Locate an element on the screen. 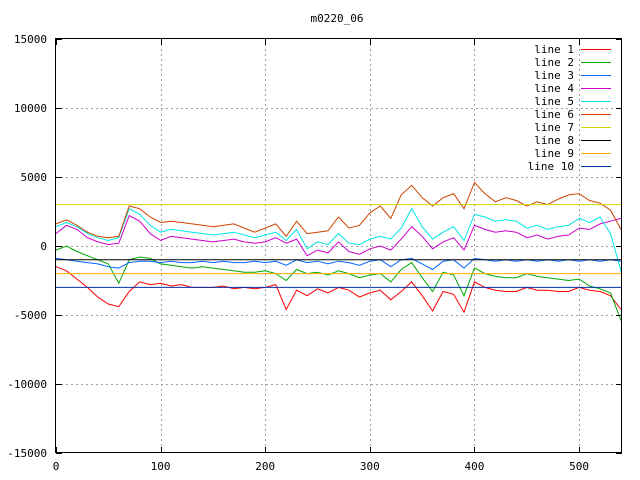  x-tick-label: 300 is located at coordinates (370, 466).